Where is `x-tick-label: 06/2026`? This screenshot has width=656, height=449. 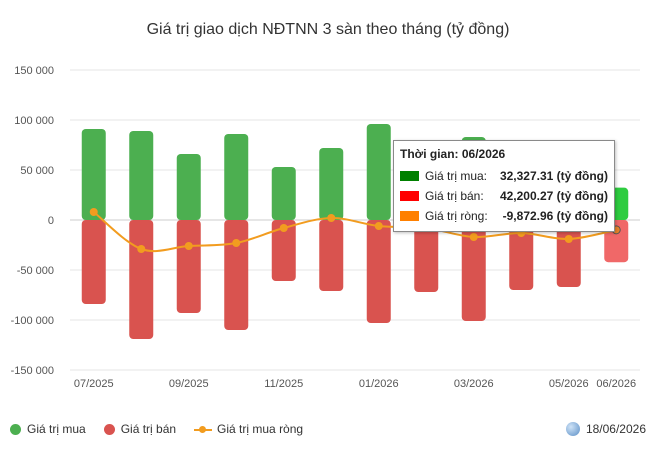 x-tick-label: 06/2026 is located at coordinates (616, 384).